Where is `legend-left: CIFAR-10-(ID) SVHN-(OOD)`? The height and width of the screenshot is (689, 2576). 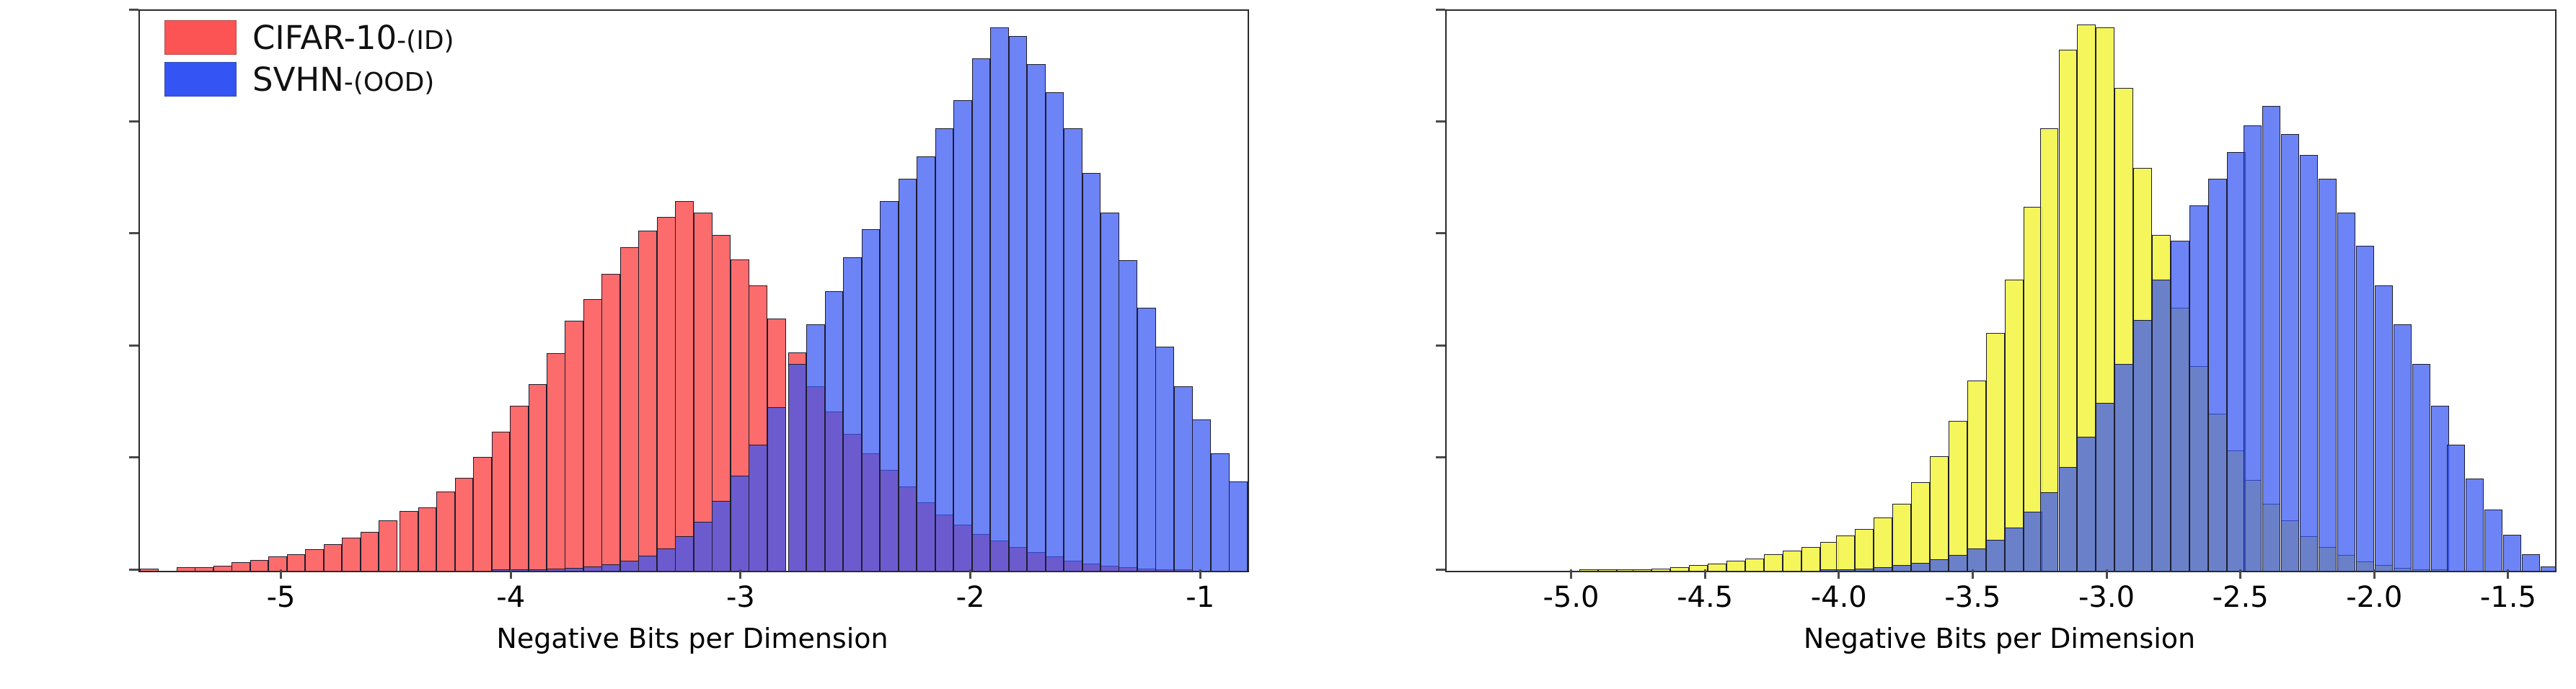
legend-left: CIFAR-10-(ID) SVHN-(OOD) is located at coordinates (309, 58).